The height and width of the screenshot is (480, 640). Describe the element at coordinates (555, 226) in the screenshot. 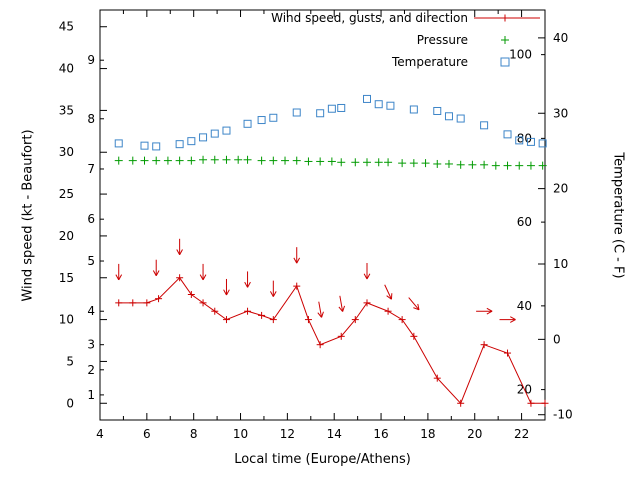

I see `celsius-axis-ticks: -10 0 10 20 30 40` at that location.